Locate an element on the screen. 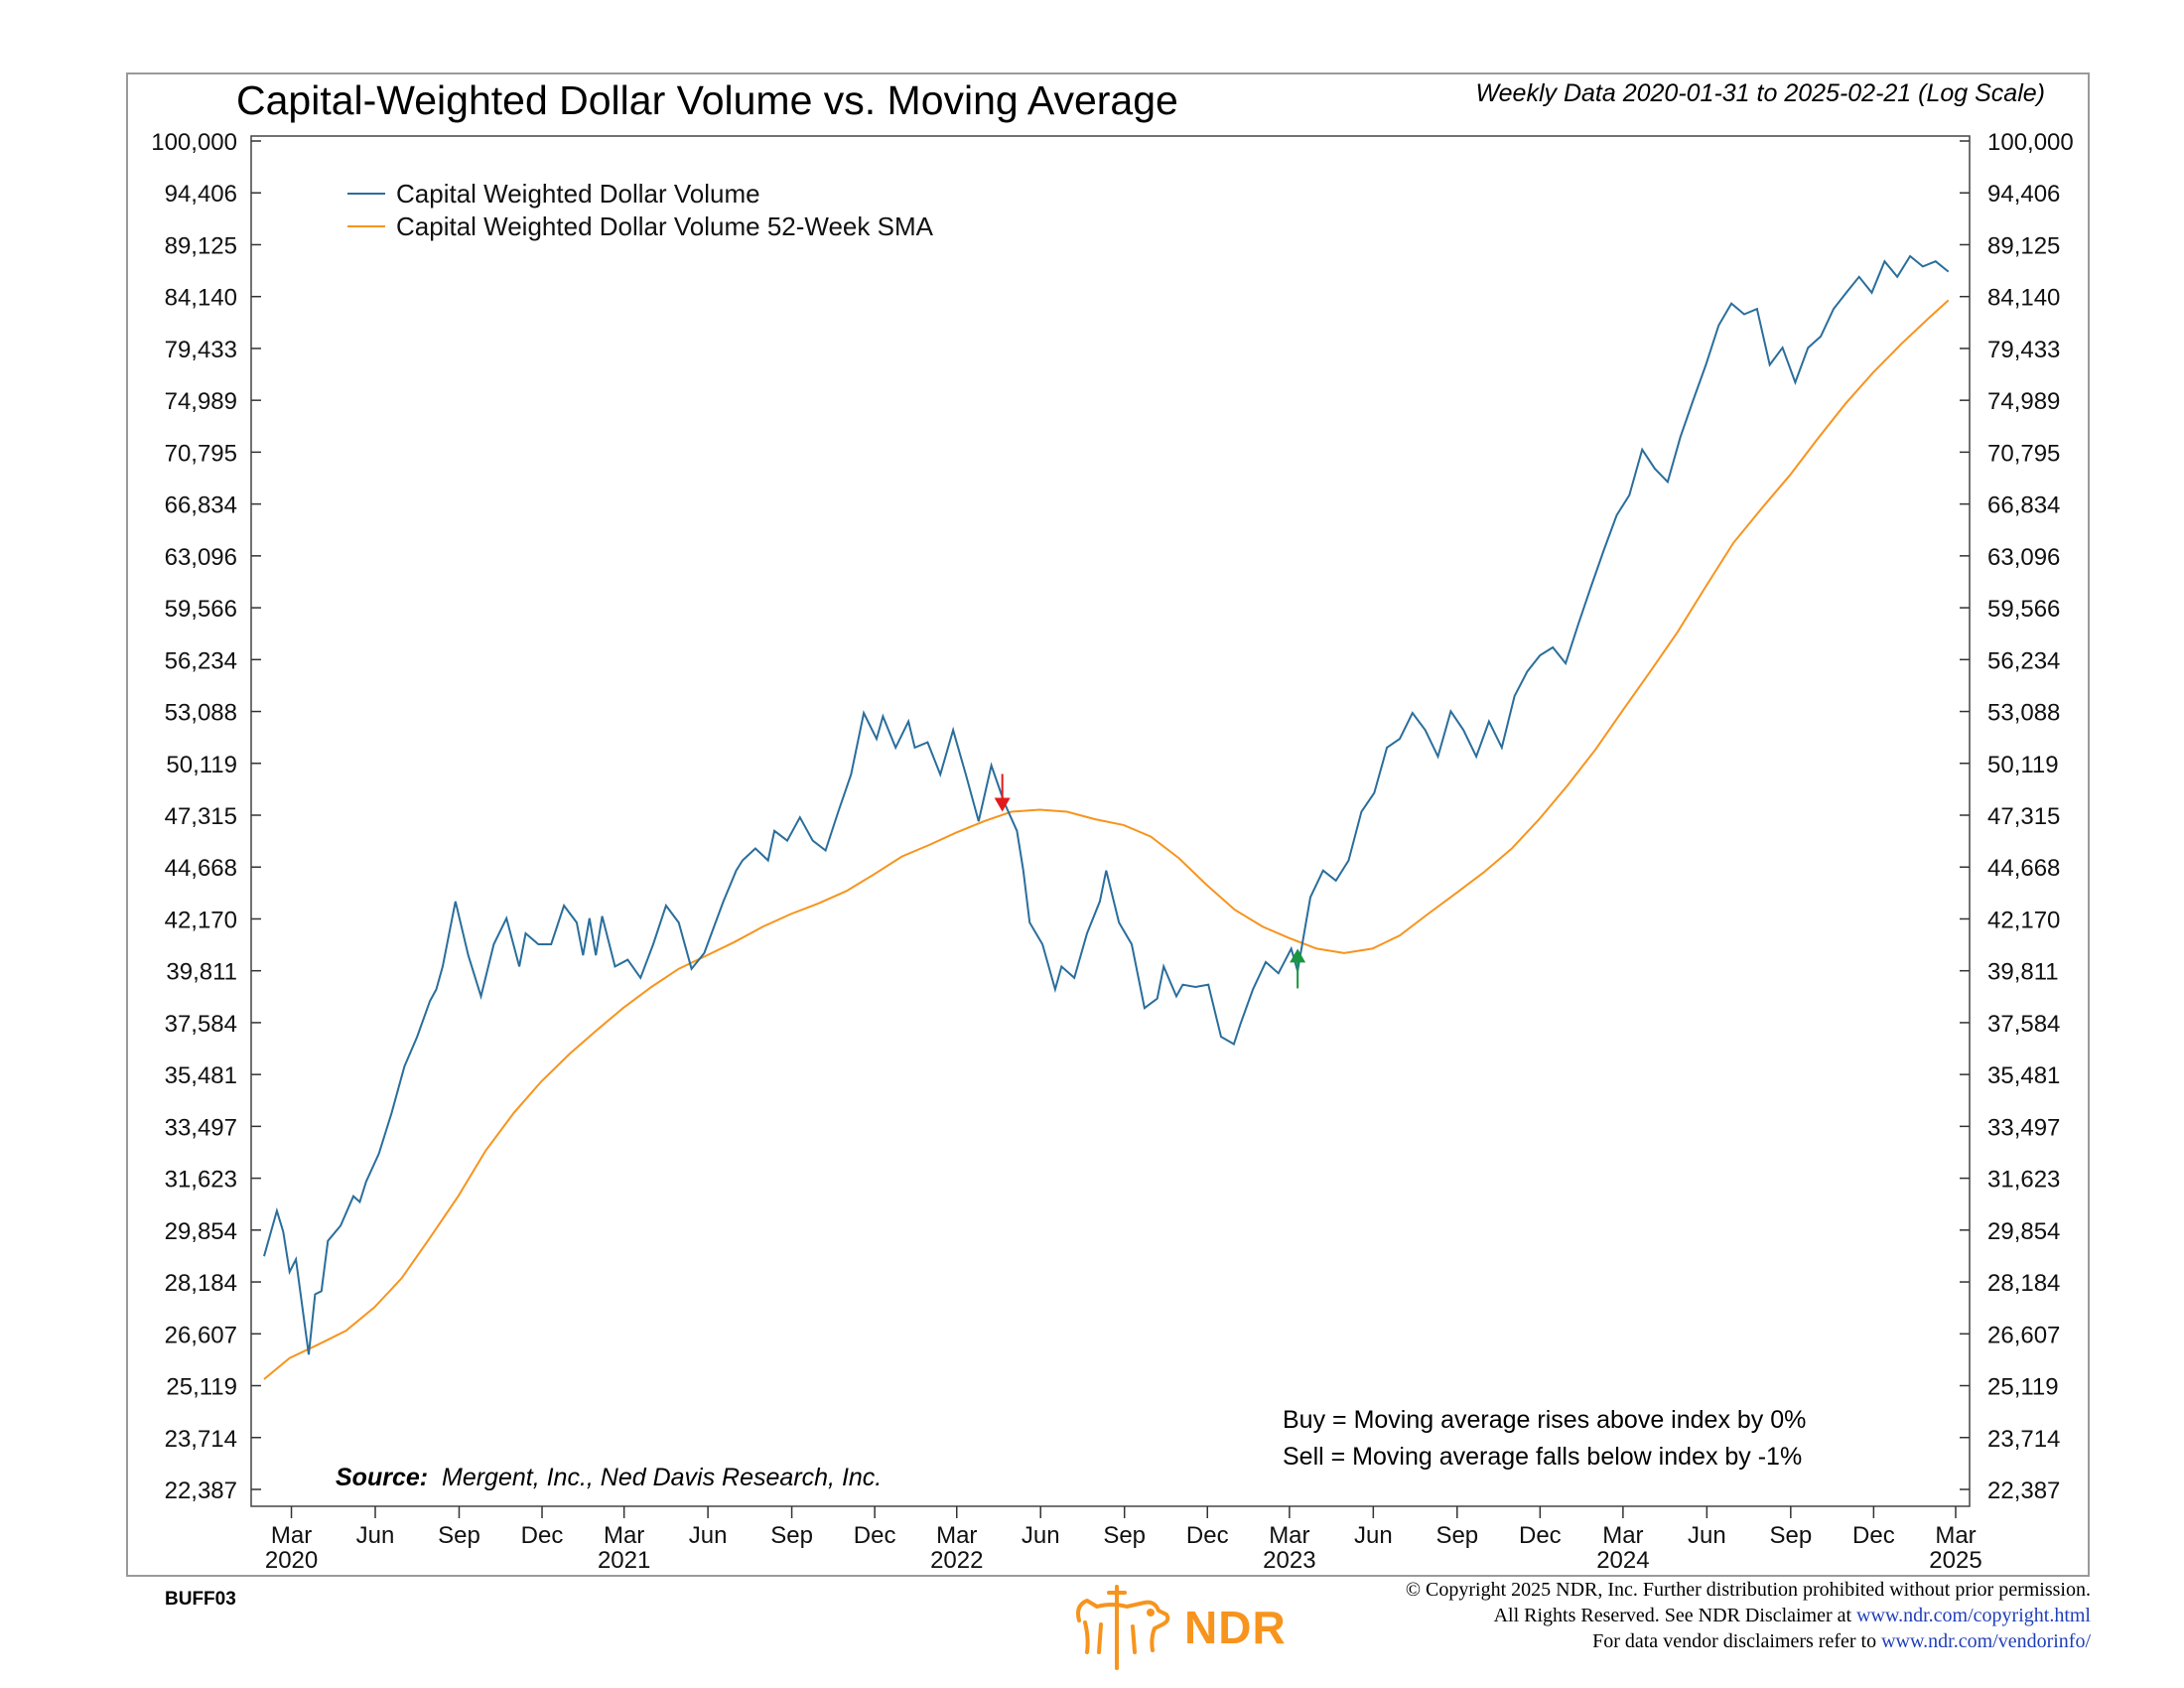  copyright-link: www.ndr.com/copyright.html is located at coordinates (1973, 1615).